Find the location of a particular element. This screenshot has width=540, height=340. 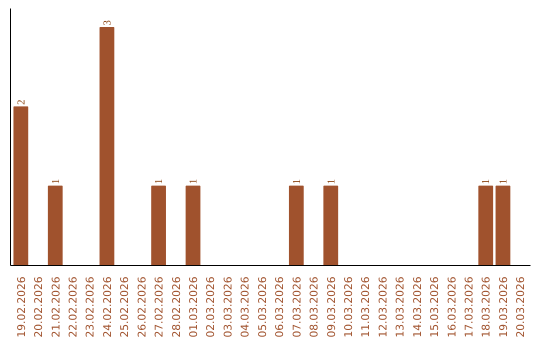

data-label: 3 is located at coordinates (108, 23).